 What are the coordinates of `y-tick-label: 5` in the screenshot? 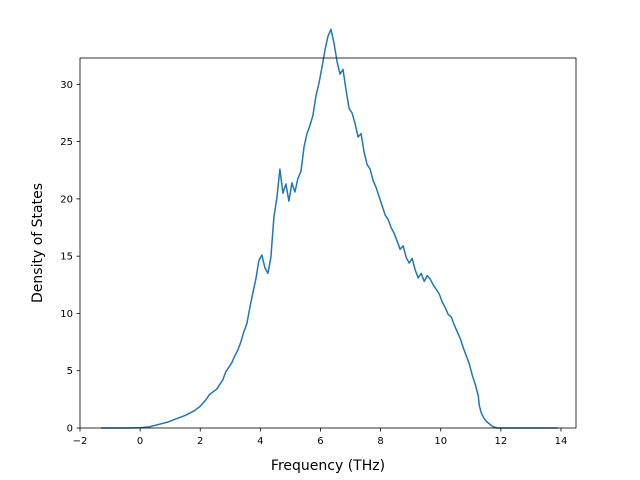 It's located at (70, 371).